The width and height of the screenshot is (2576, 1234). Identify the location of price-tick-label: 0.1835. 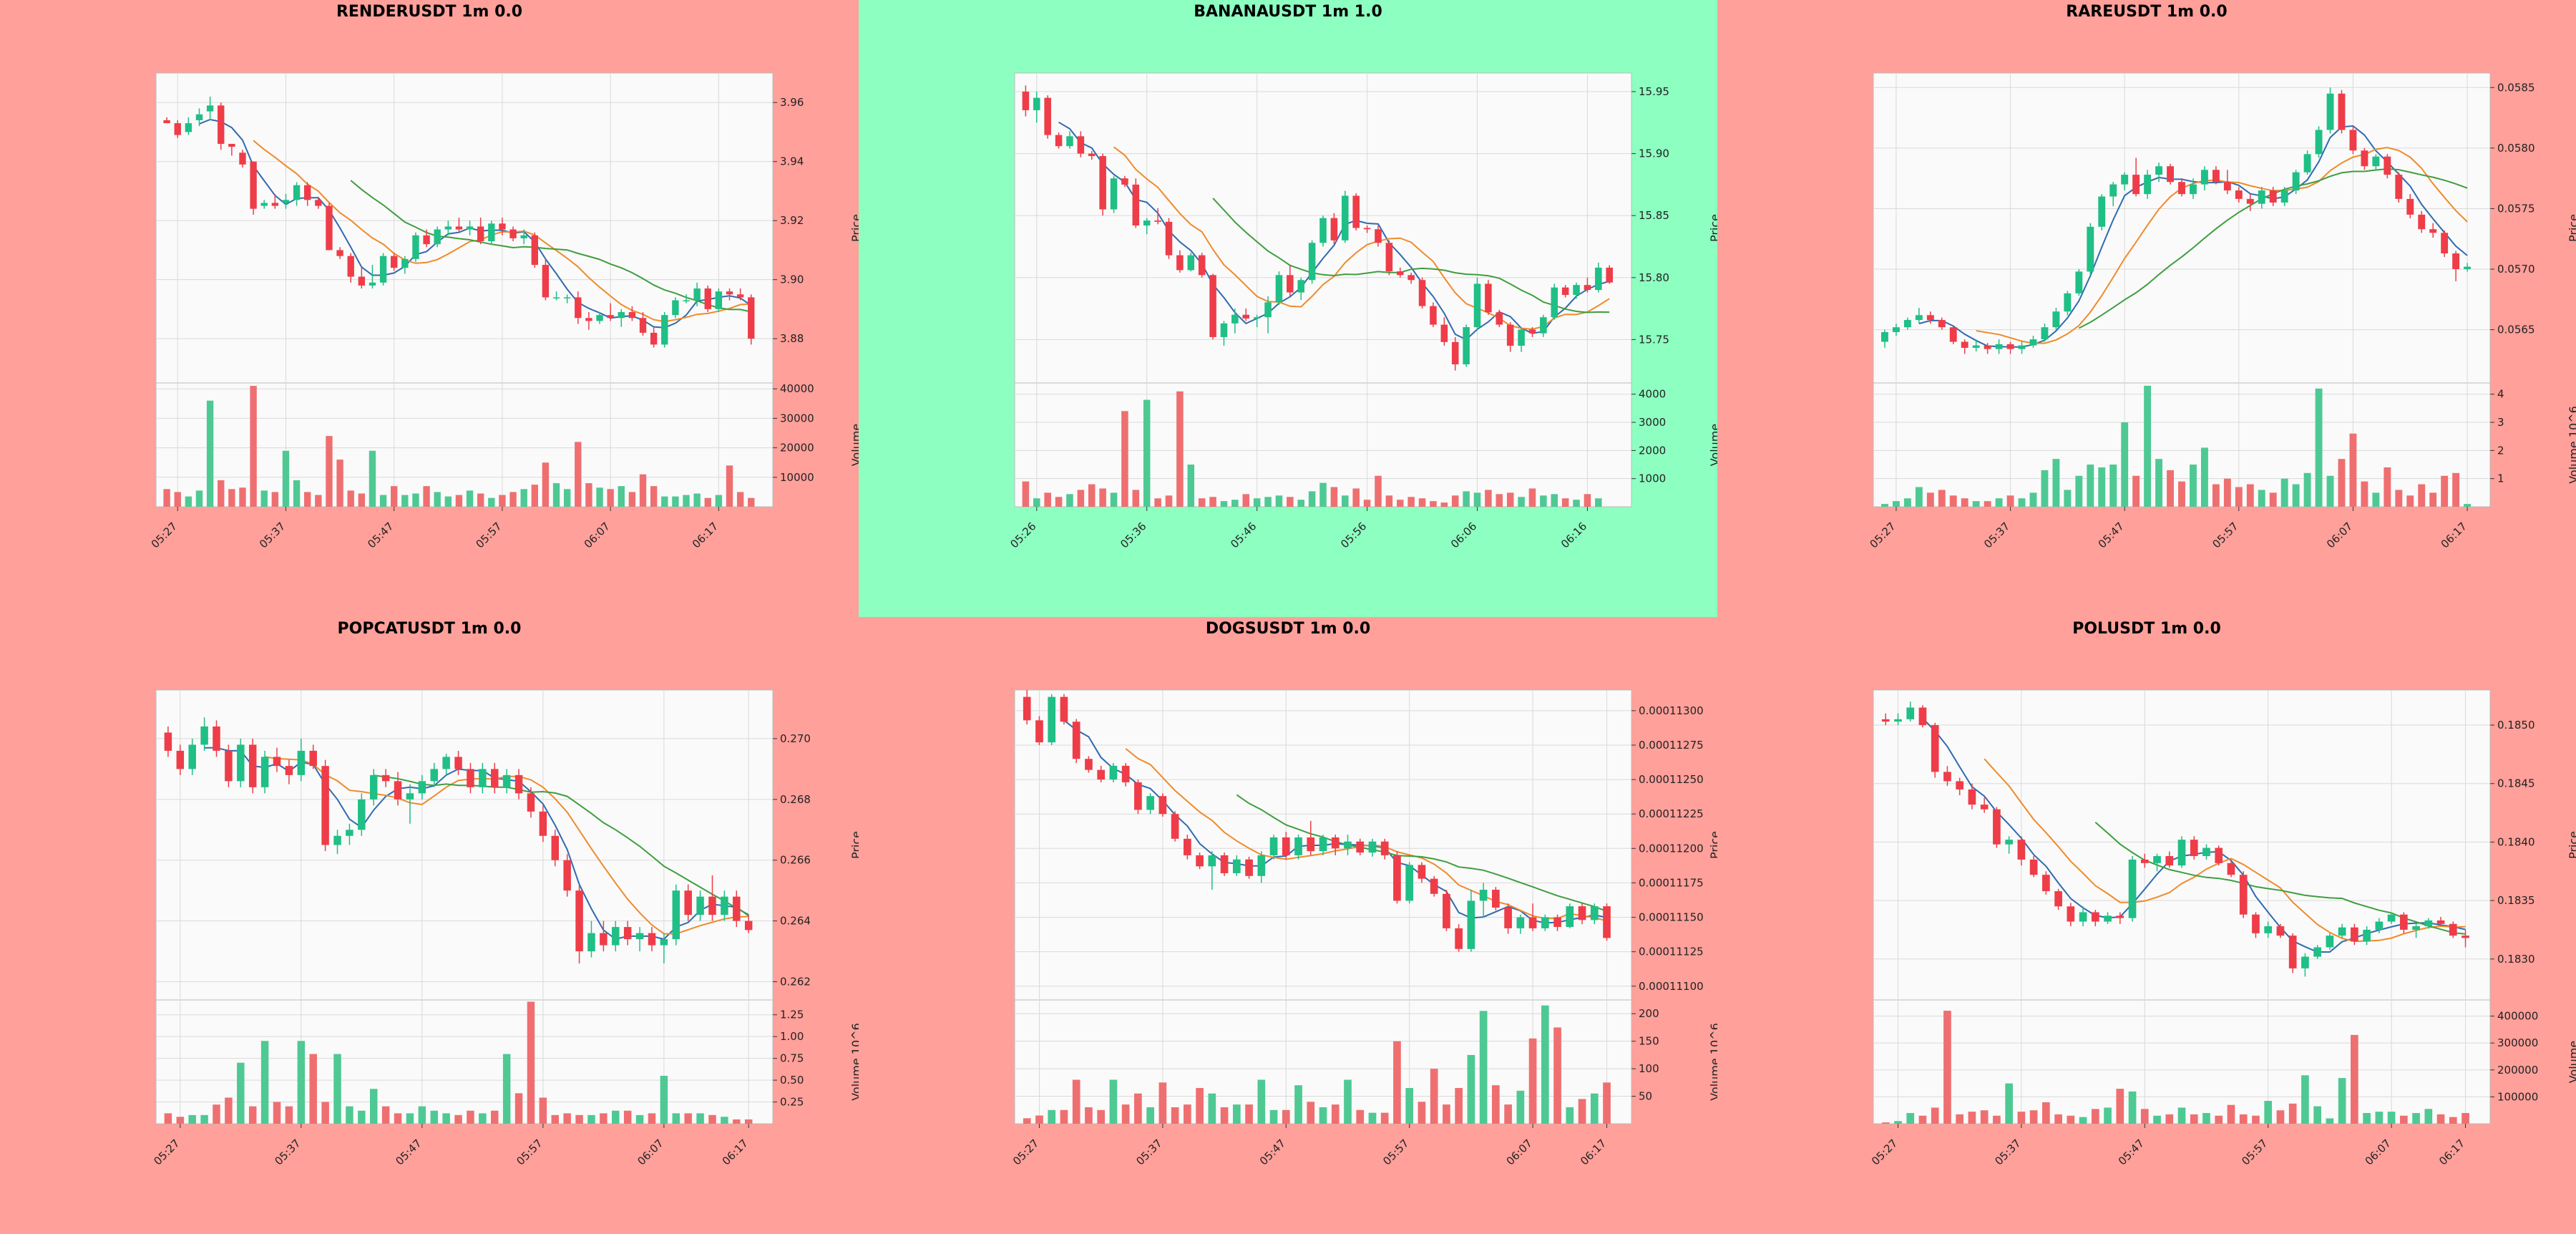
(2516, 900).